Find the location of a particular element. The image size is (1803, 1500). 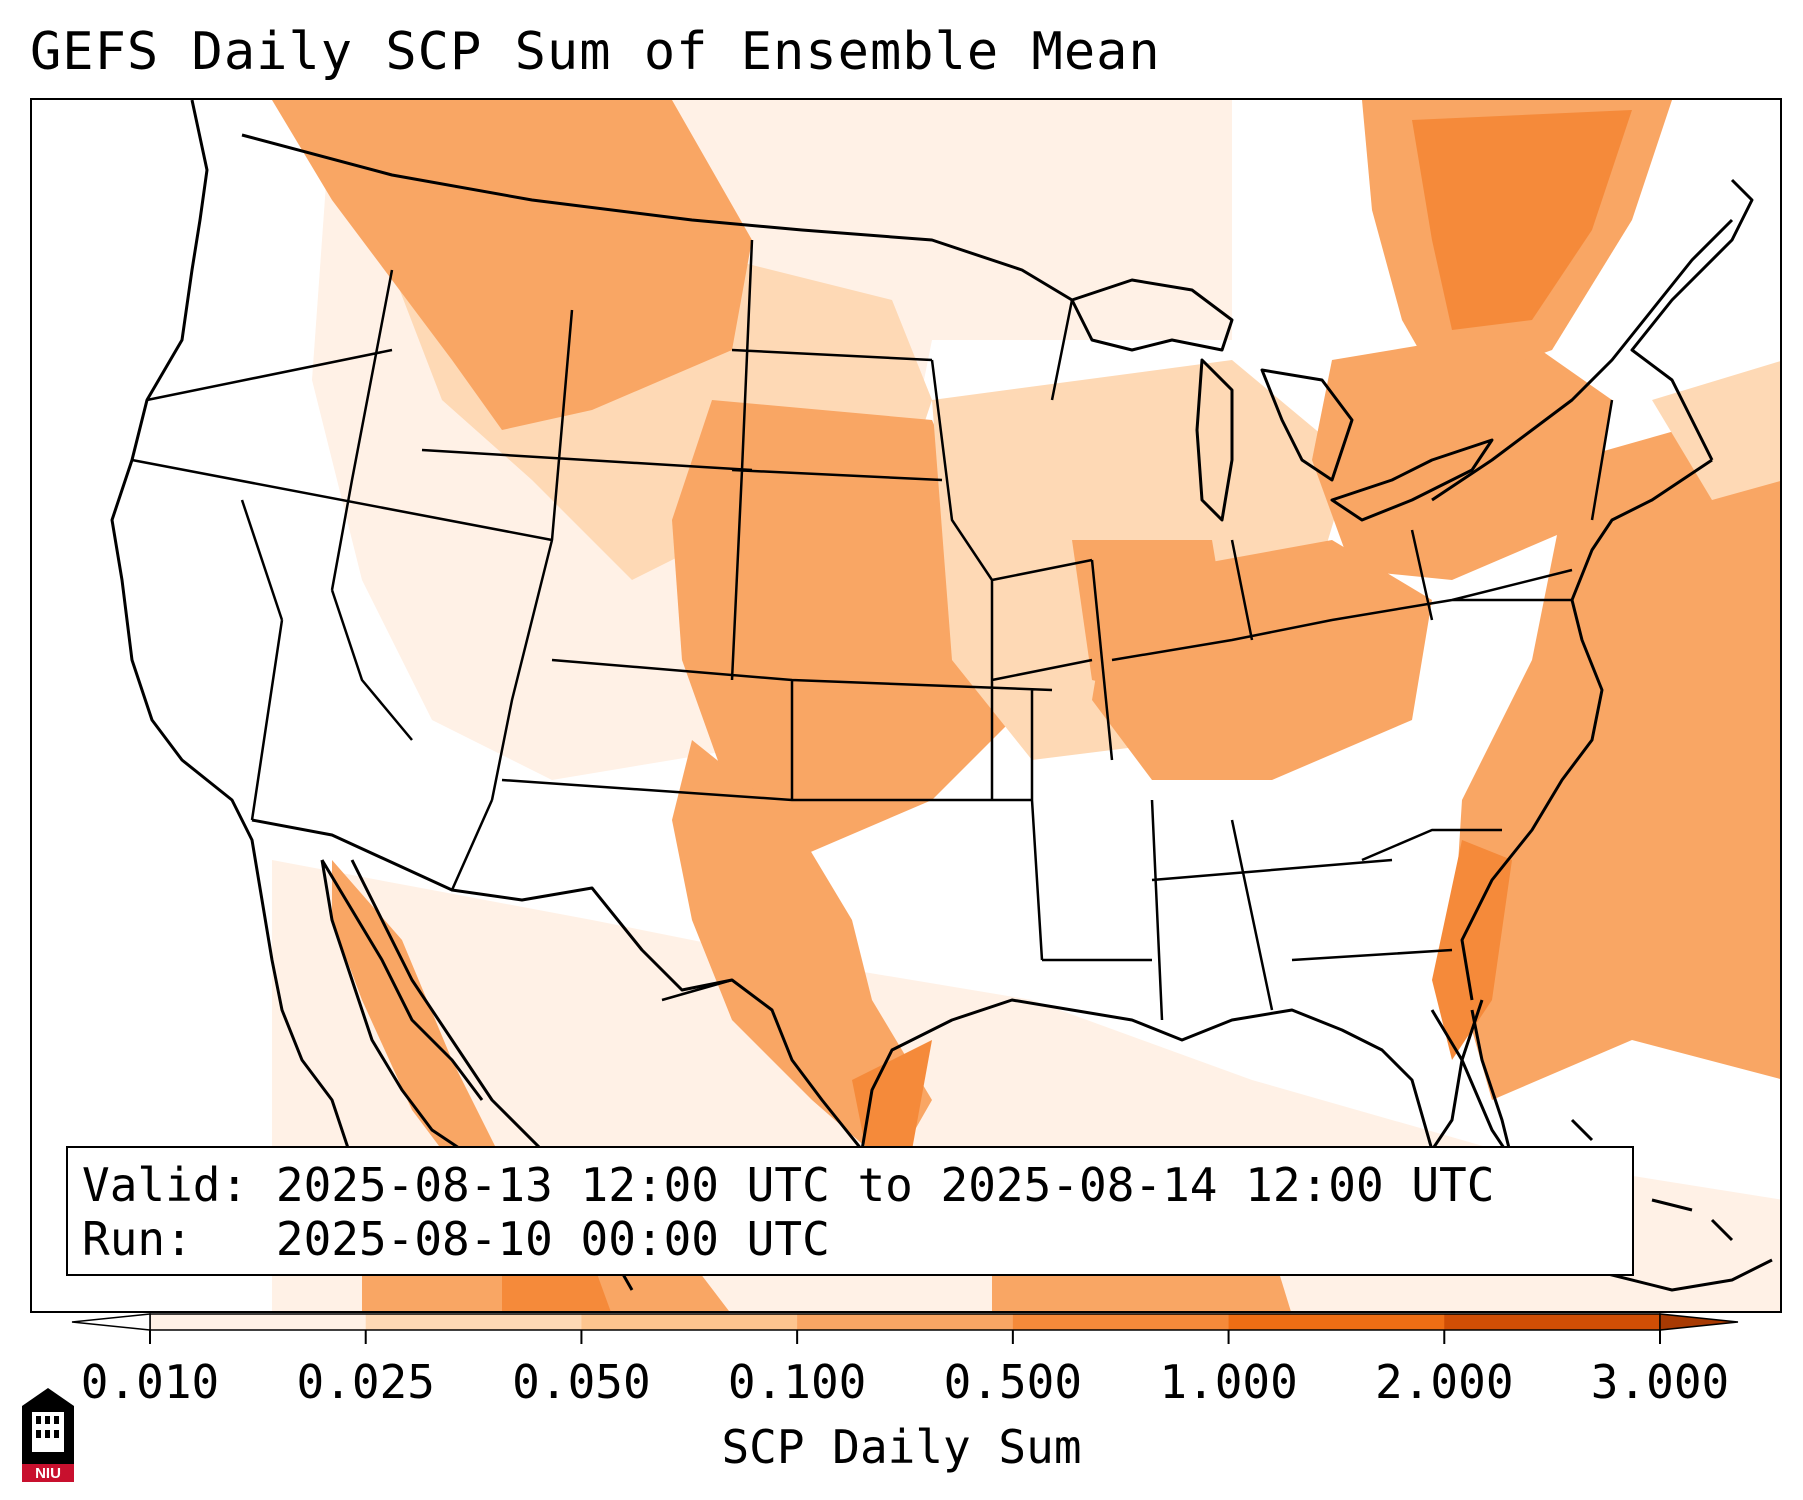

scp-area-central-plains is located at coordinates (842, 630).